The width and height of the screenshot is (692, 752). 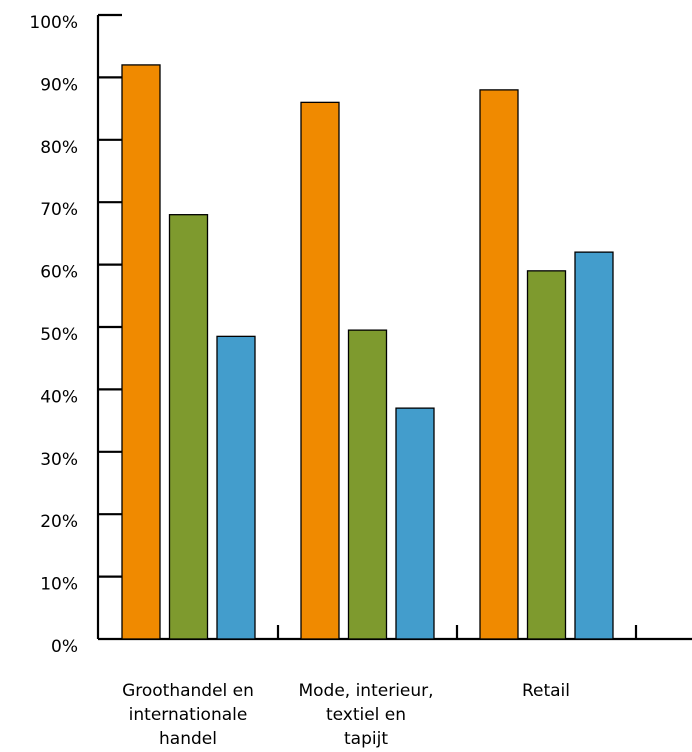 I want to click on y-tick-label: 10%, so click(x=59, y=585).